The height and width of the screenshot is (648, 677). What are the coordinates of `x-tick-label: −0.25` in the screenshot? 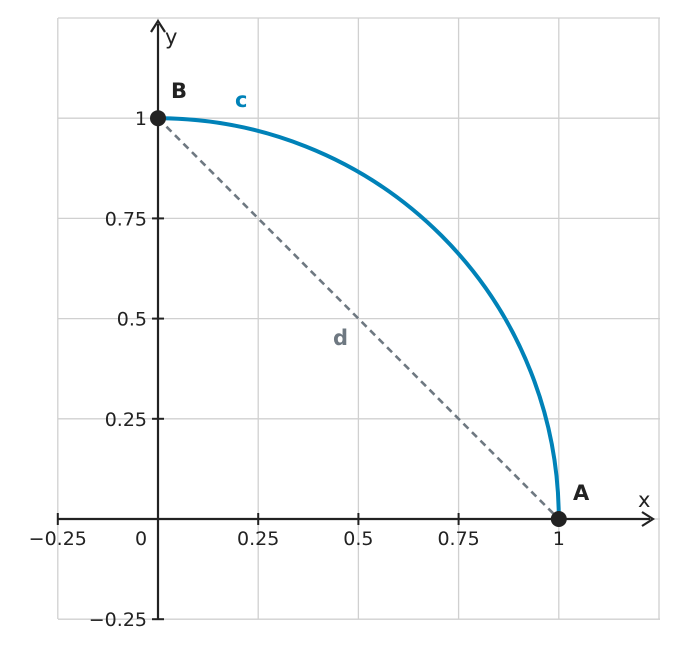 It's located at (58, 539).